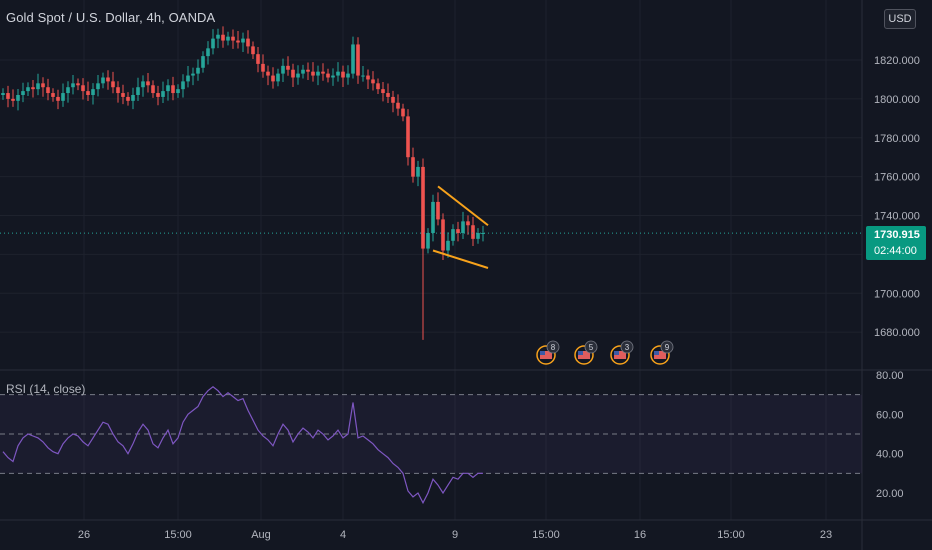 The height and width of the screenshot is (550, 932). I want to click on rsi-indicator-label: RSI (14, close), so click(46, 389).